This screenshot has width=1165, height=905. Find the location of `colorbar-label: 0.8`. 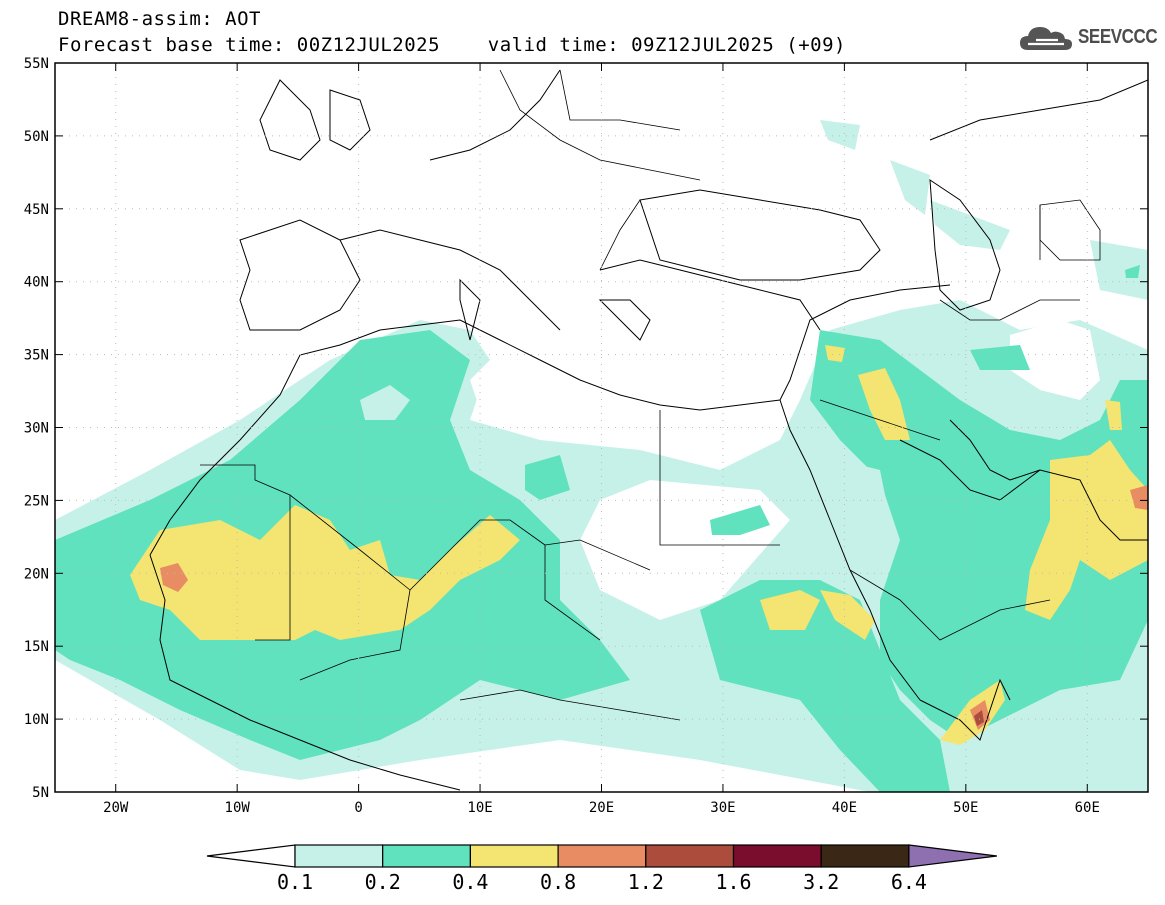

colorbar-label: 0.8 is located at coordinates (558, 882).